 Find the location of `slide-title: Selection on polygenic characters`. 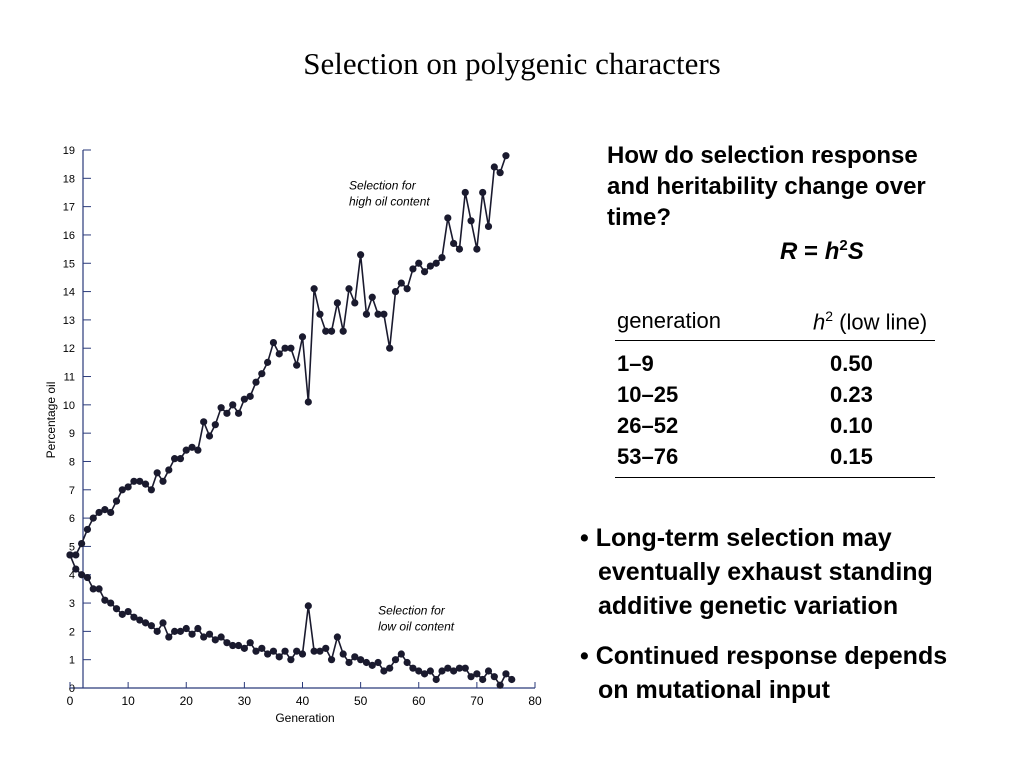

slide-title: Selection on polygenic characters is located at coordinates (512, 63).